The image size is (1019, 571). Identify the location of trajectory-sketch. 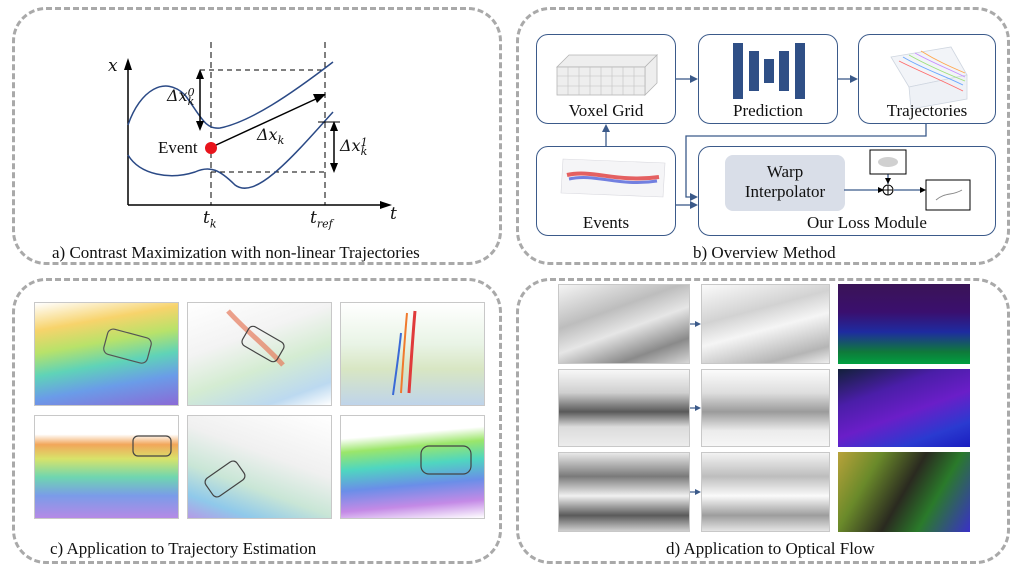
(404, 353).